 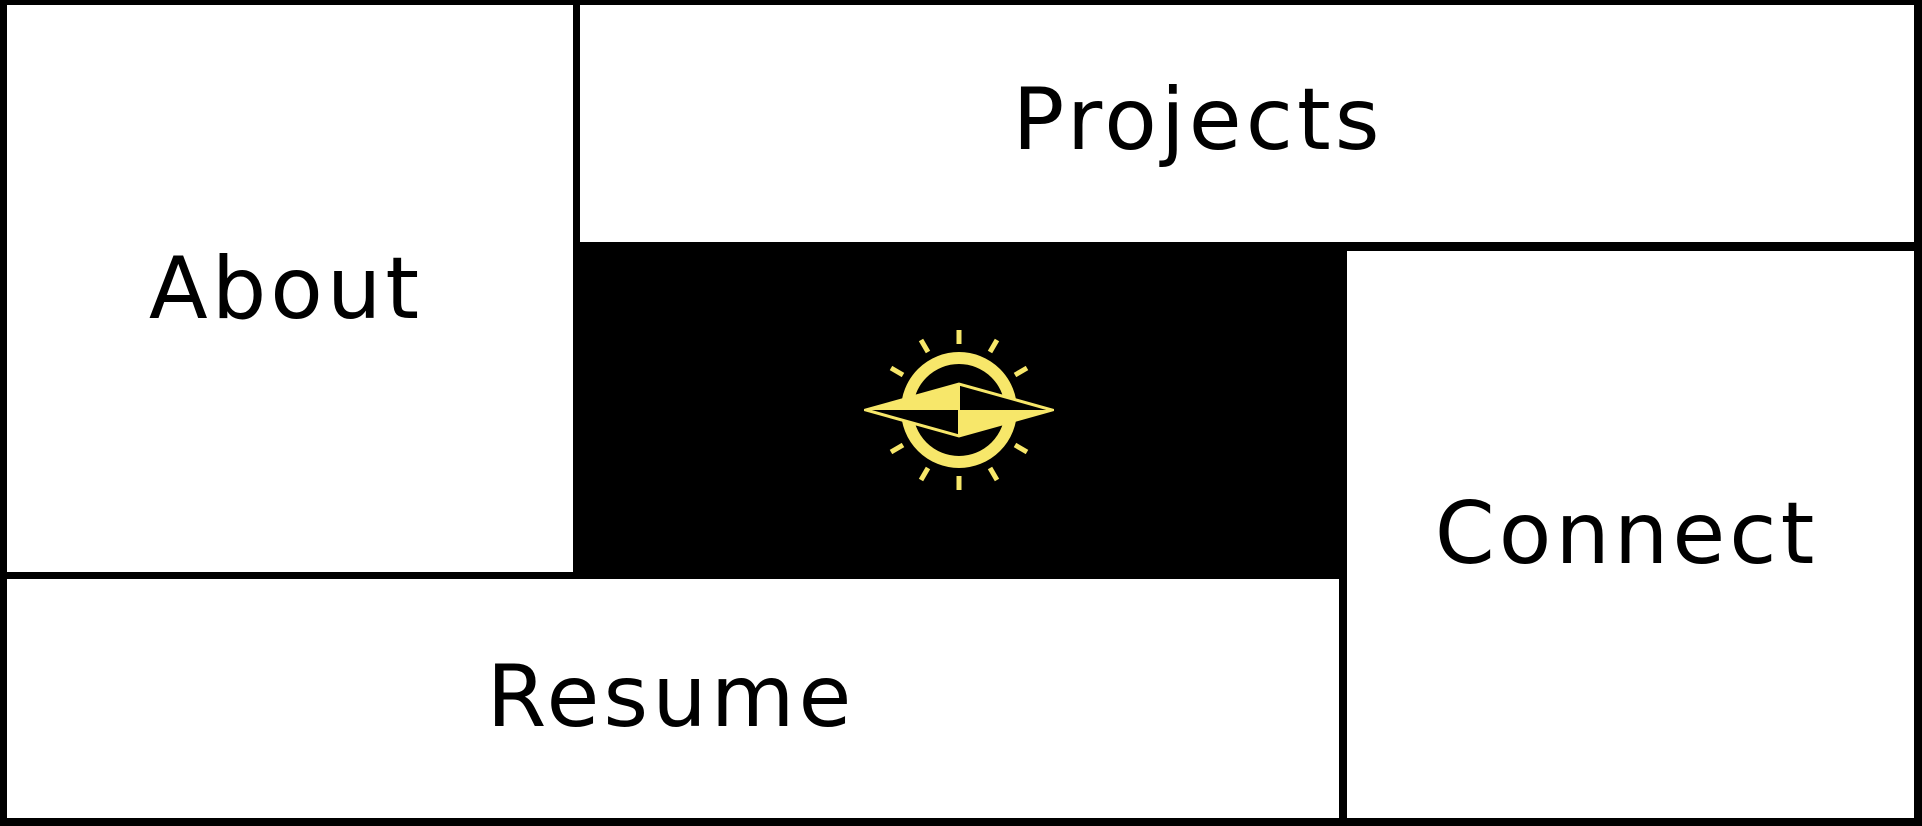 I want to click on sun-compass-logo-icon, so click(x=959, y=410).